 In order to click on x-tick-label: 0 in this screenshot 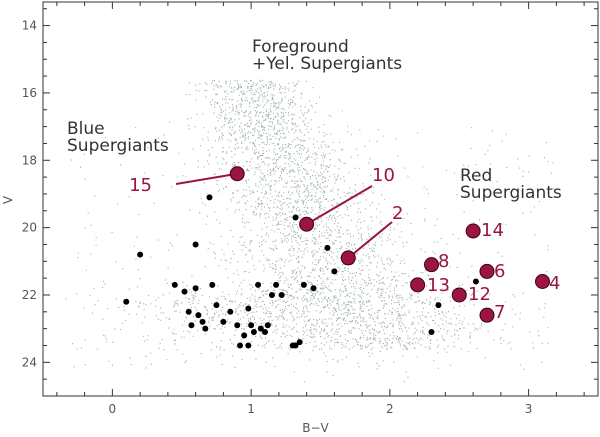, I will do `click(113, 409)`.